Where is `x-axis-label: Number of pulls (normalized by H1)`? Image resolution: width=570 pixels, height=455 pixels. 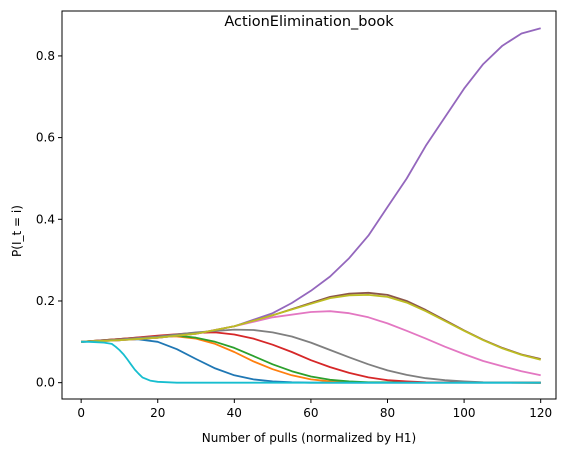 x-axis-label: Number of pulls (normalized by H1) is located at coordinates (309, 438).